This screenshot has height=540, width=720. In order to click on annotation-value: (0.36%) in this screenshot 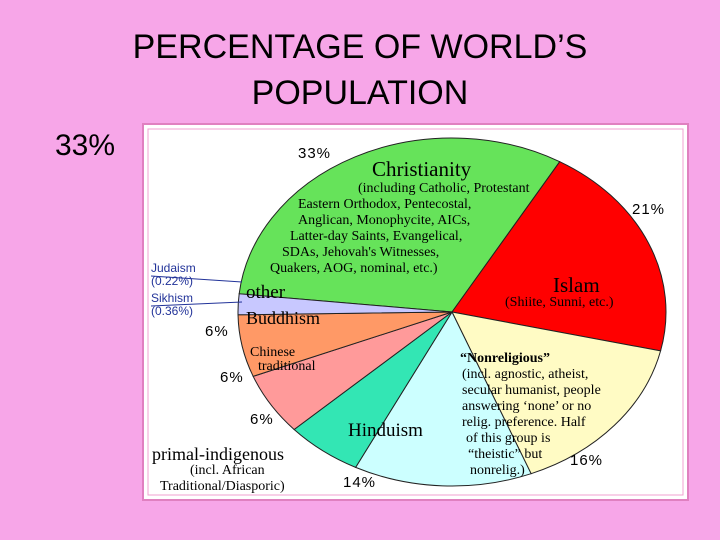, I will do `click(172, 311)`.